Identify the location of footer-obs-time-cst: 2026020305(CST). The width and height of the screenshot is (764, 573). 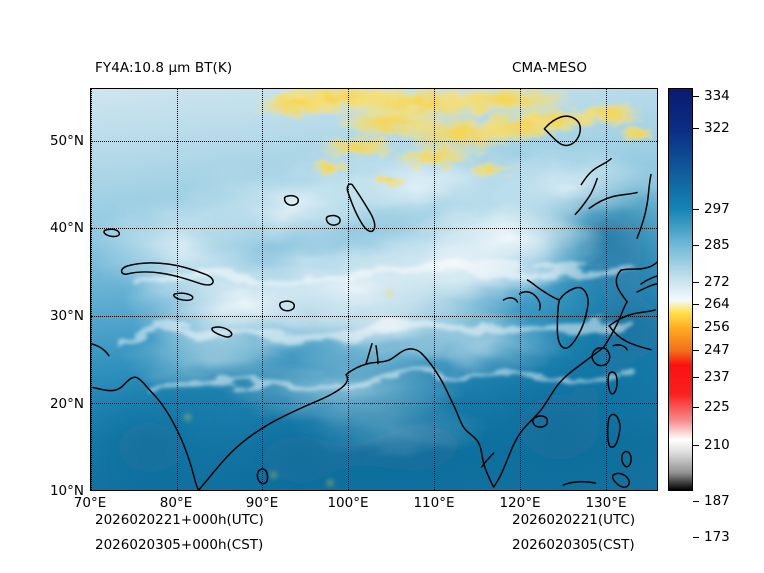
(573, 545).